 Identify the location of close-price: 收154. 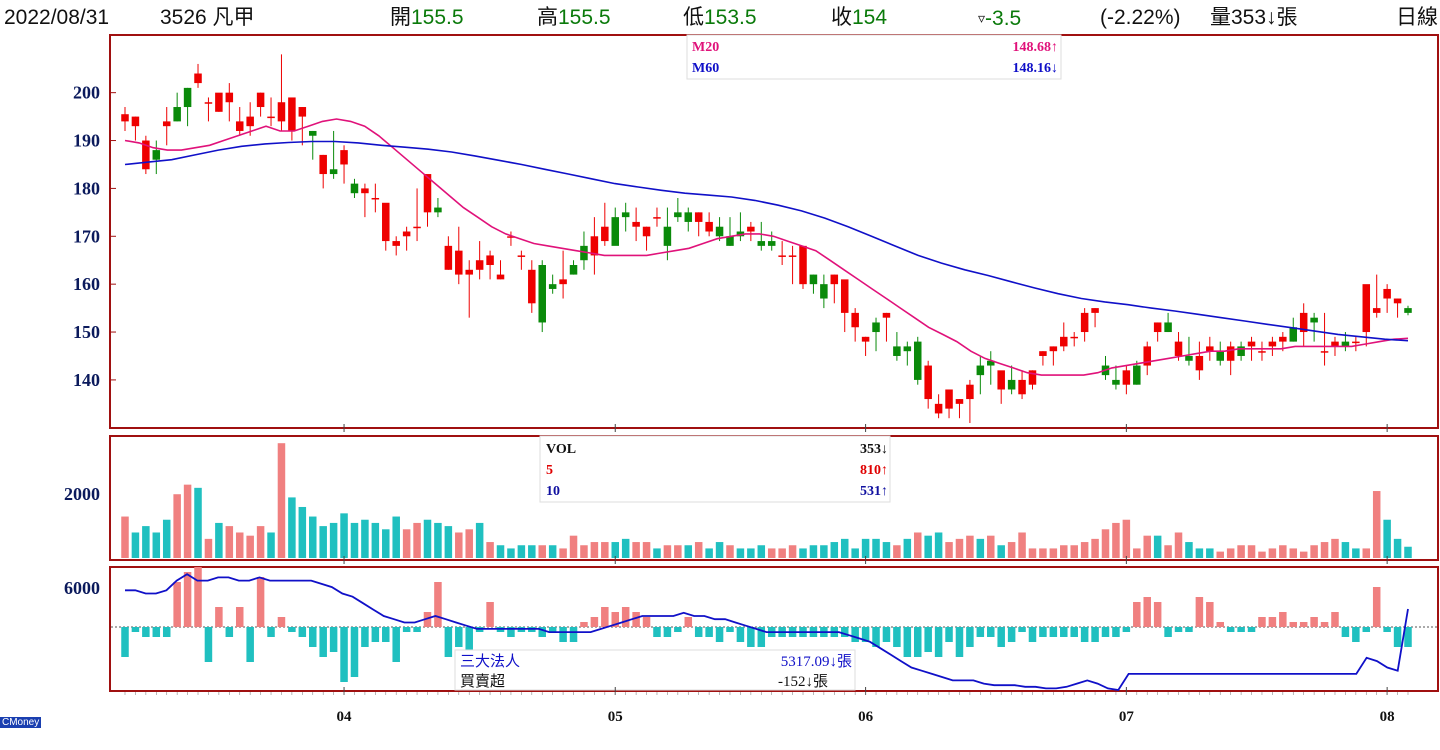
(859, 18).